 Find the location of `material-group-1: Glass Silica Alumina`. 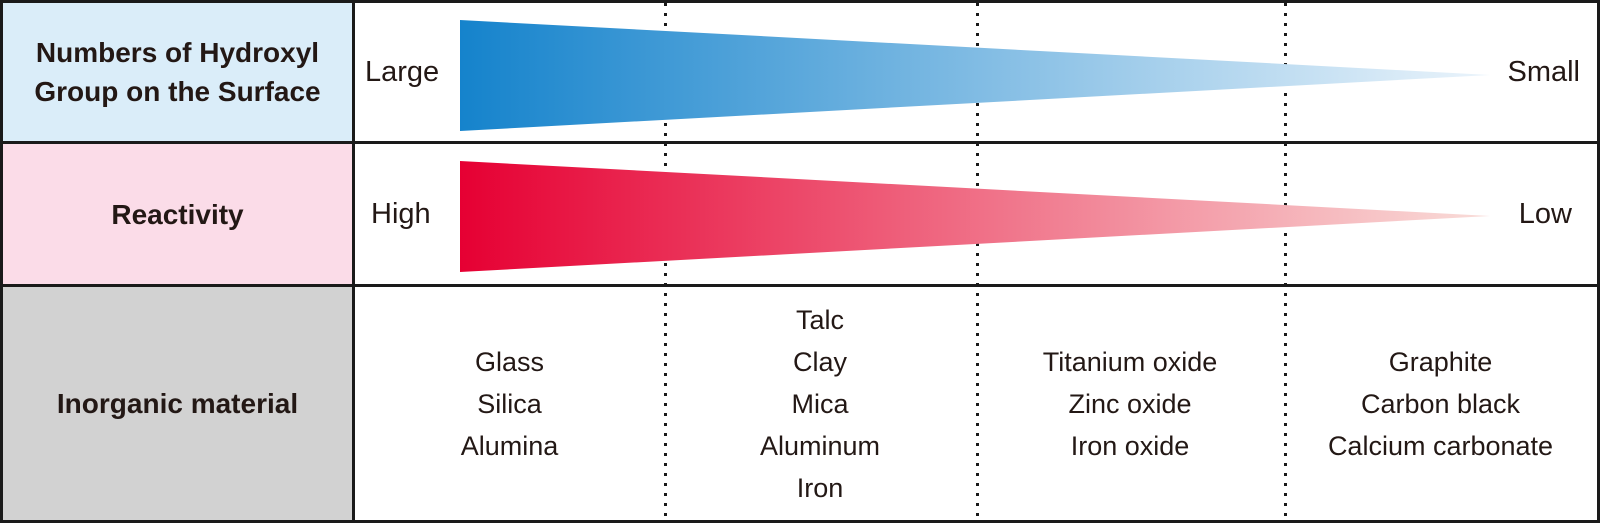

material-group-1: Glass Silica Alumina is located at coordinates (509, 403).